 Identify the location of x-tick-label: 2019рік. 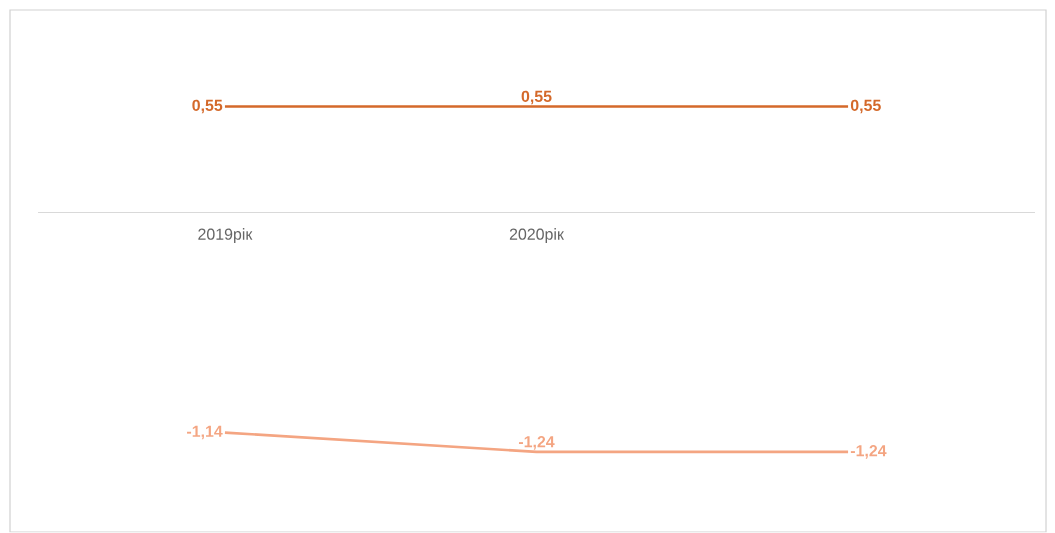
(225, 236).